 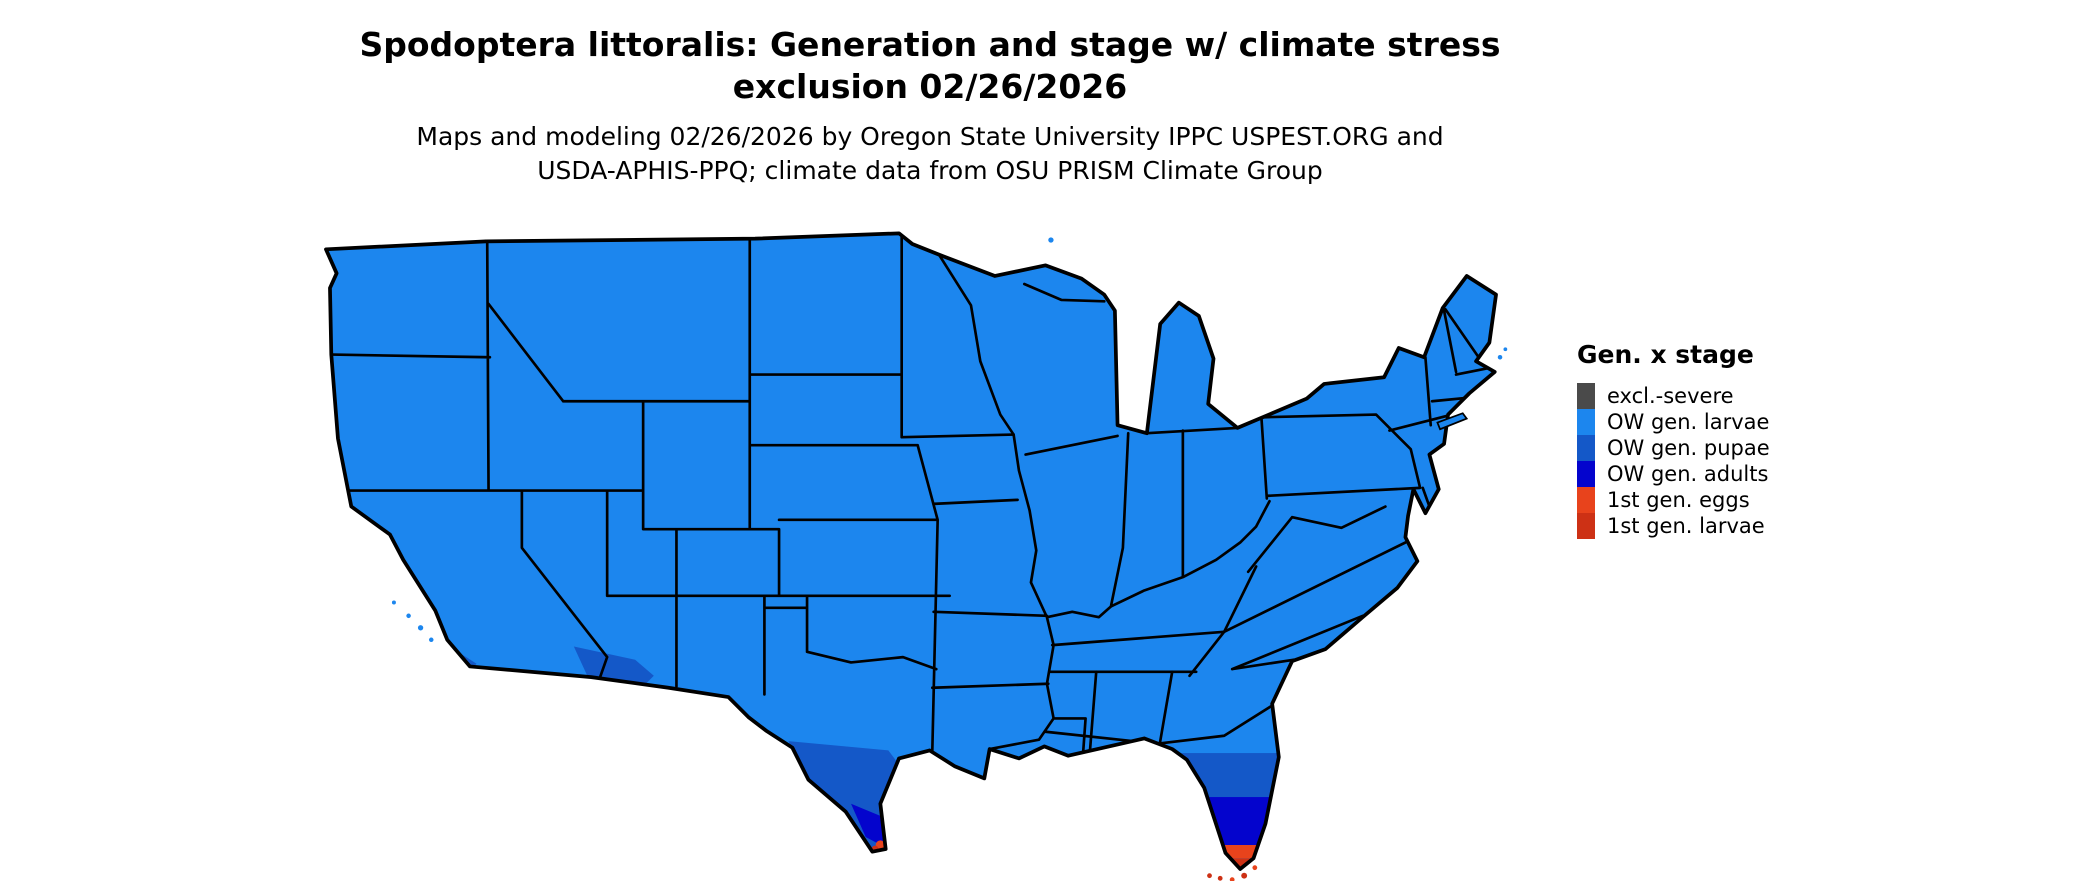 I want to click on legend-item-5: 1st gen. larvae, so click(x=1673, y=526).